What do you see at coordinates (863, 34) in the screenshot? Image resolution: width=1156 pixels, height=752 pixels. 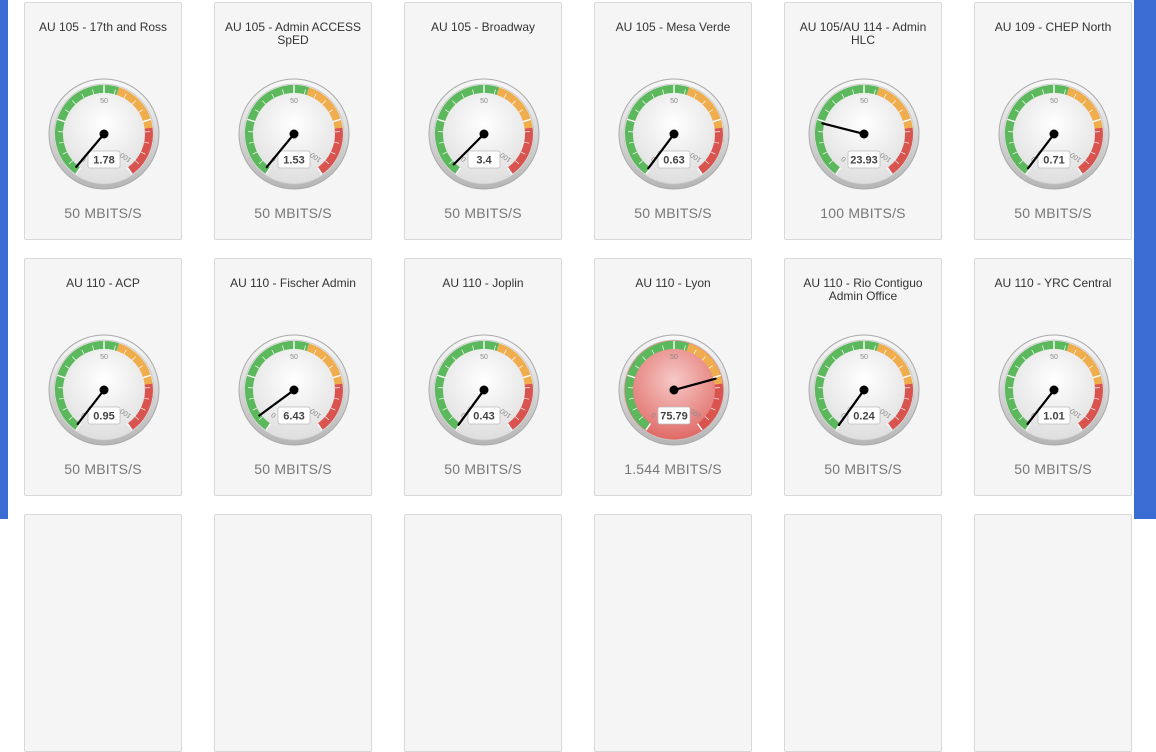 I see `tile-title: AU 105/AU 114 - Admin HLC` at bounding box center [863, 34].